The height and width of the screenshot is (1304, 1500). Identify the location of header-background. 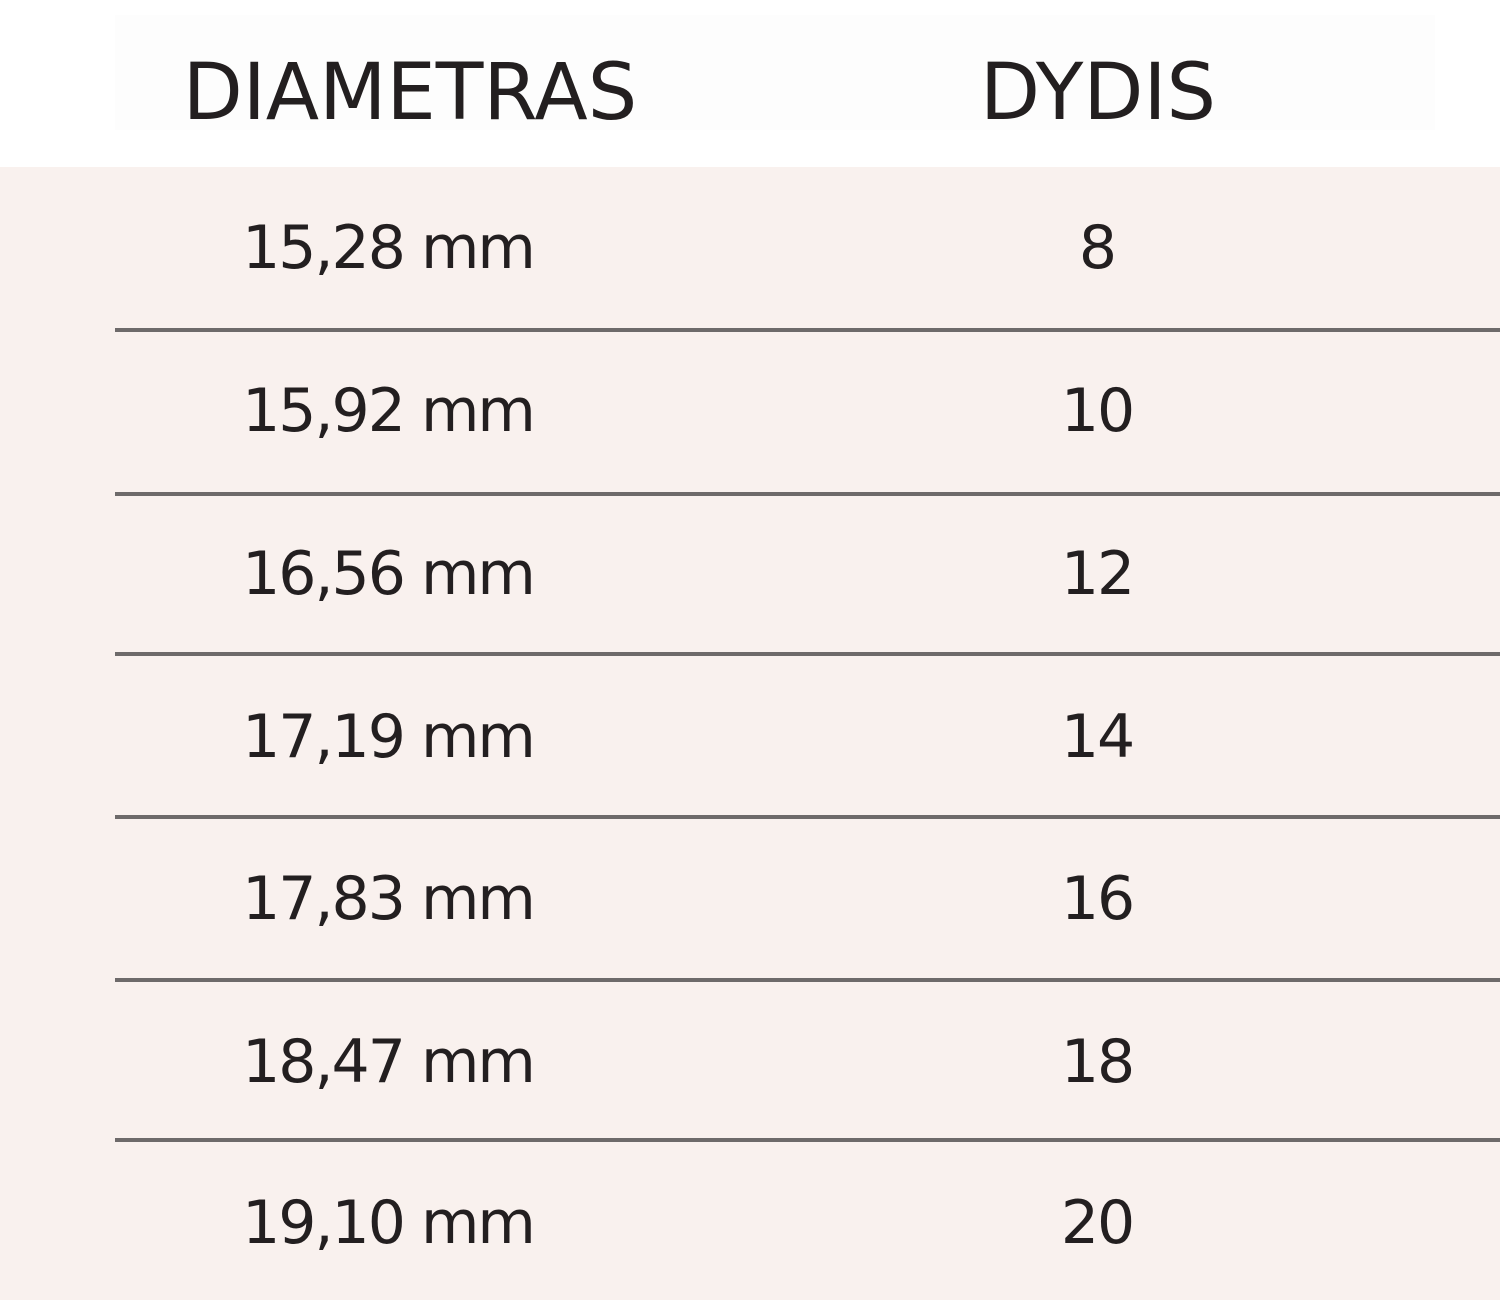
(775, 72).